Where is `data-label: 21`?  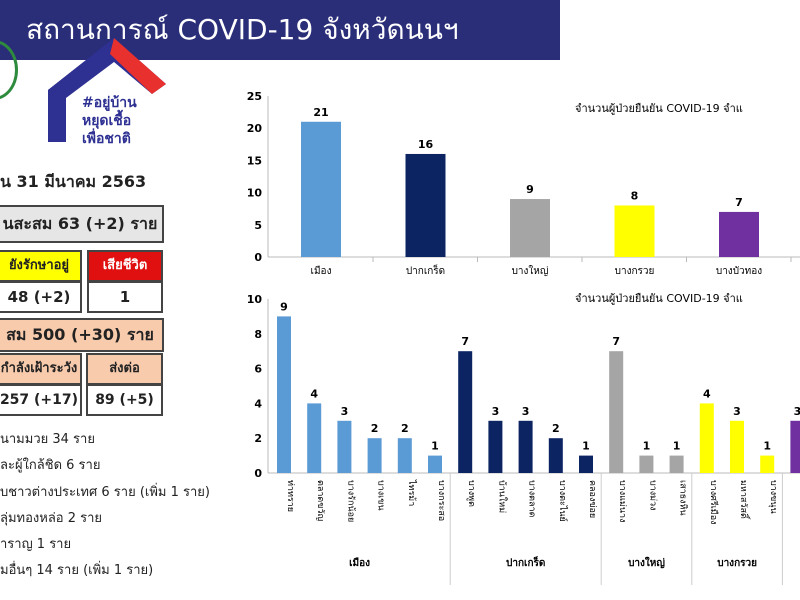 data-label: 21 is located at coordinates (320, 112).